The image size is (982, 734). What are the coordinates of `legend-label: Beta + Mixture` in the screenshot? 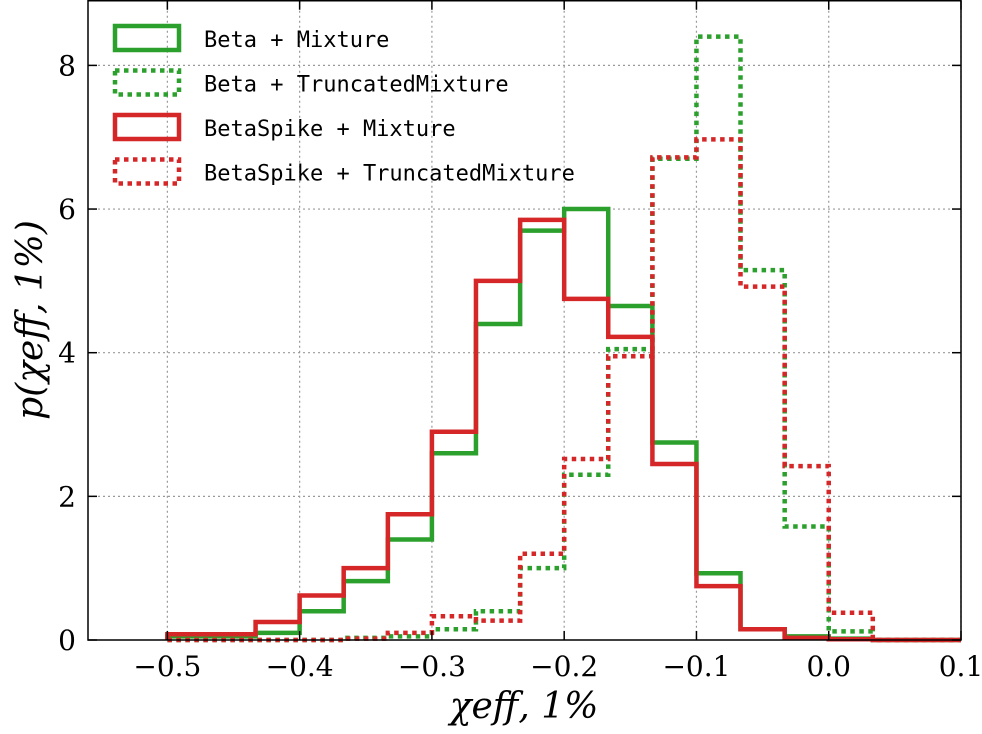 It's located at (296, 40).